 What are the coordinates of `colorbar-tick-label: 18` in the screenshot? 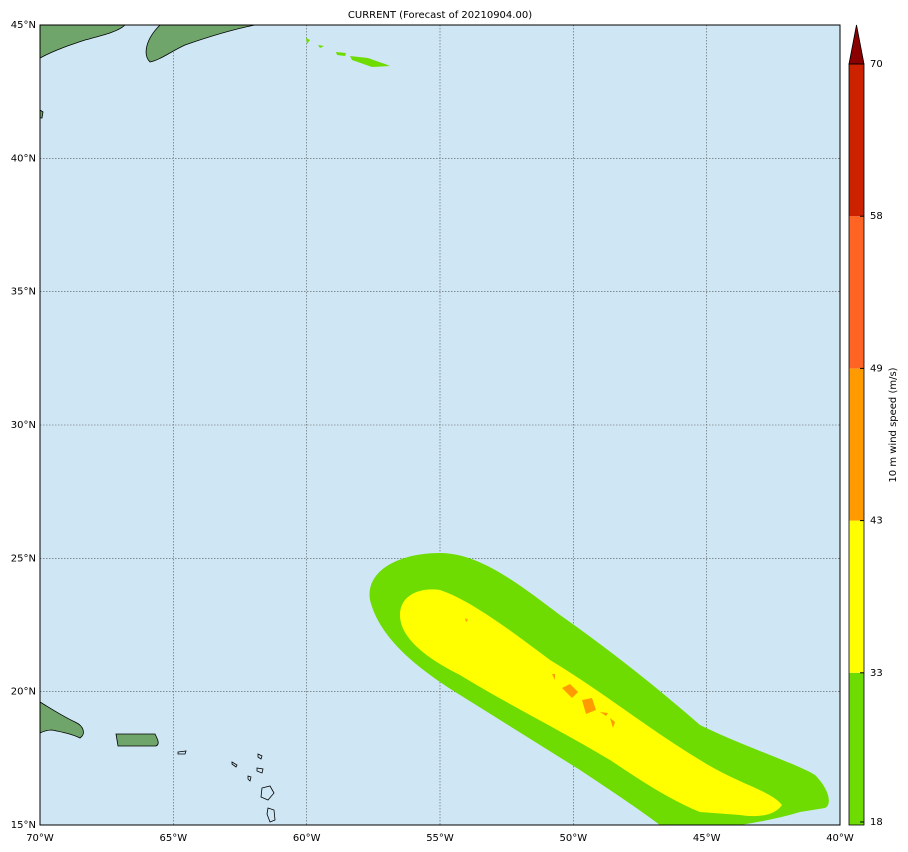 It's located at (876, 822).